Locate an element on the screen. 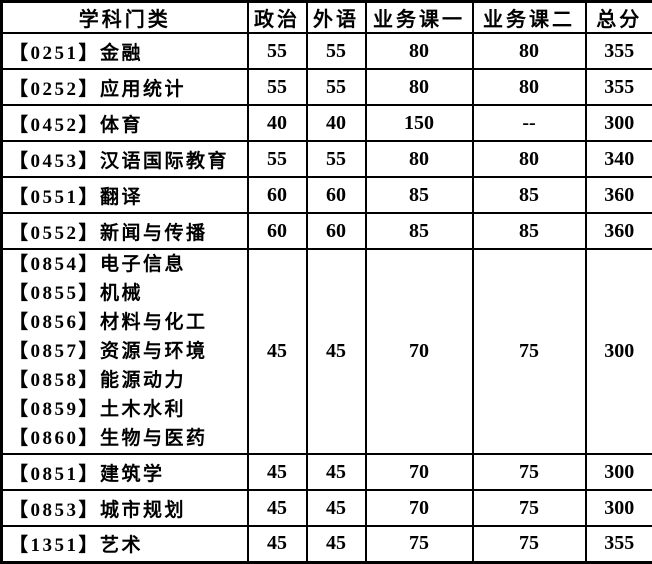 The width and height of the screenshot is (652, 564). table-row-0551: 【0551】翻译 60 60 85 85 360 is located at coordinates (326, 195).